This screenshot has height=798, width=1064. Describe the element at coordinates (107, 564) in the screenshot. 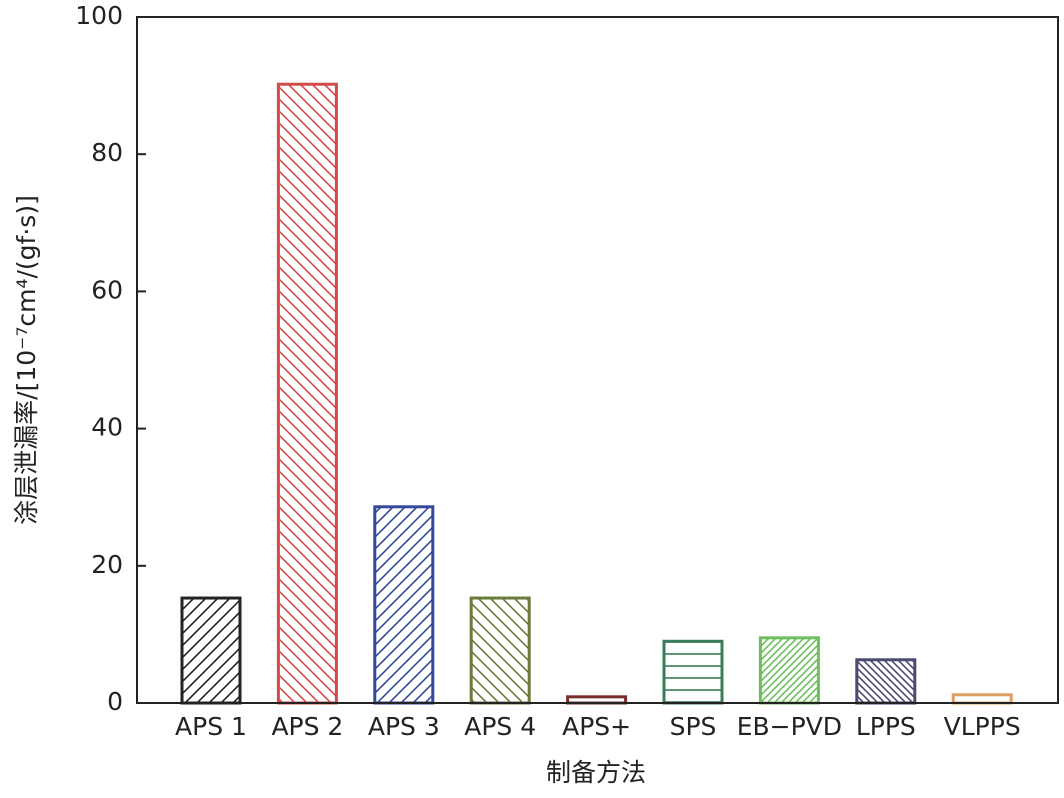

I see `y-tick-label: 20` at that location.